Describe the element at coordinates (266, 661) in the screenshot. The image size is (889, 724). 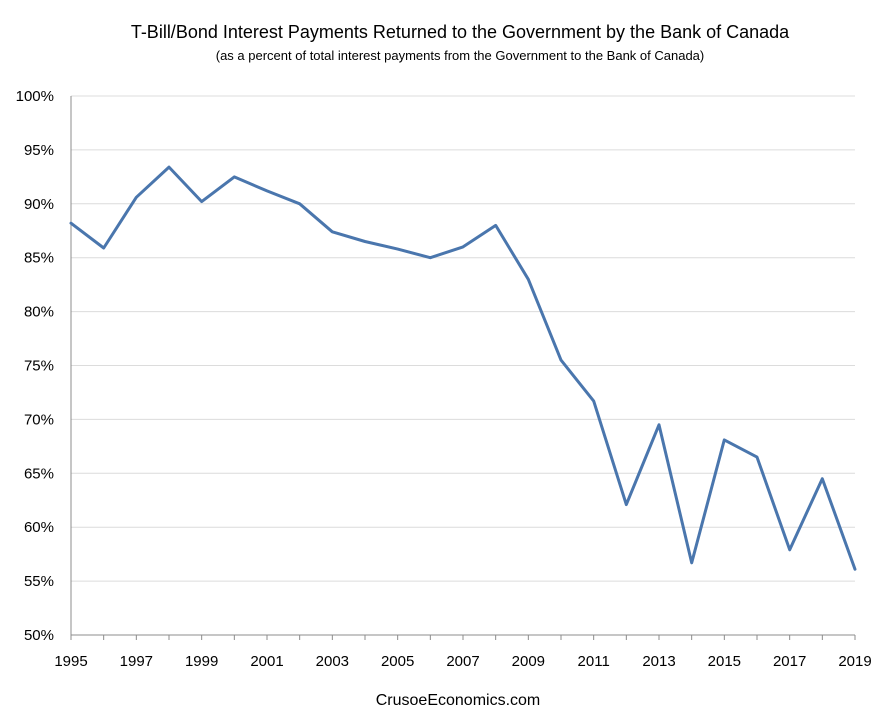
I see `x-tick-label: 2001` at that location.